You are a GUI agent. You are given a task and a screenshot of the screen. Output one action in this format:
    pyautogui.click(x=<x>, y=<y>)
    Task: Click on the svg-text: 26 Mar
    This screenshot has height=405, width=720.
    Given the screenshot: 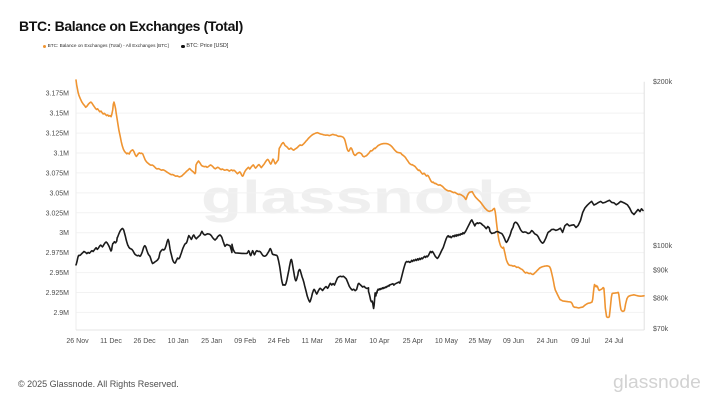 What is the action you would take?
    pyautogui.click(x=346, y=341)
    